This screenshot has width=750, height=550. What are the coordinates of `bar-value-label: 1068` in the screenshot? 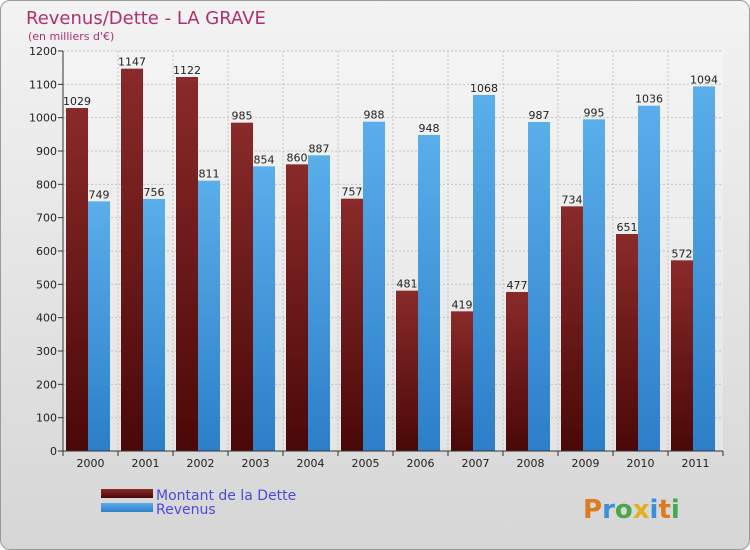 It's located at (484, 88).